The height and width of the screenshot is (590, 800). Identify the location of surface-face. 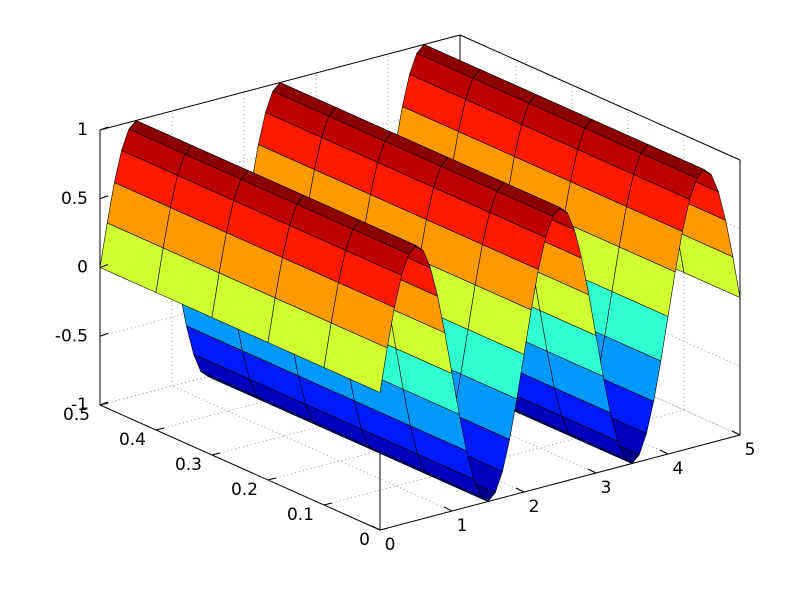
(355, 357).